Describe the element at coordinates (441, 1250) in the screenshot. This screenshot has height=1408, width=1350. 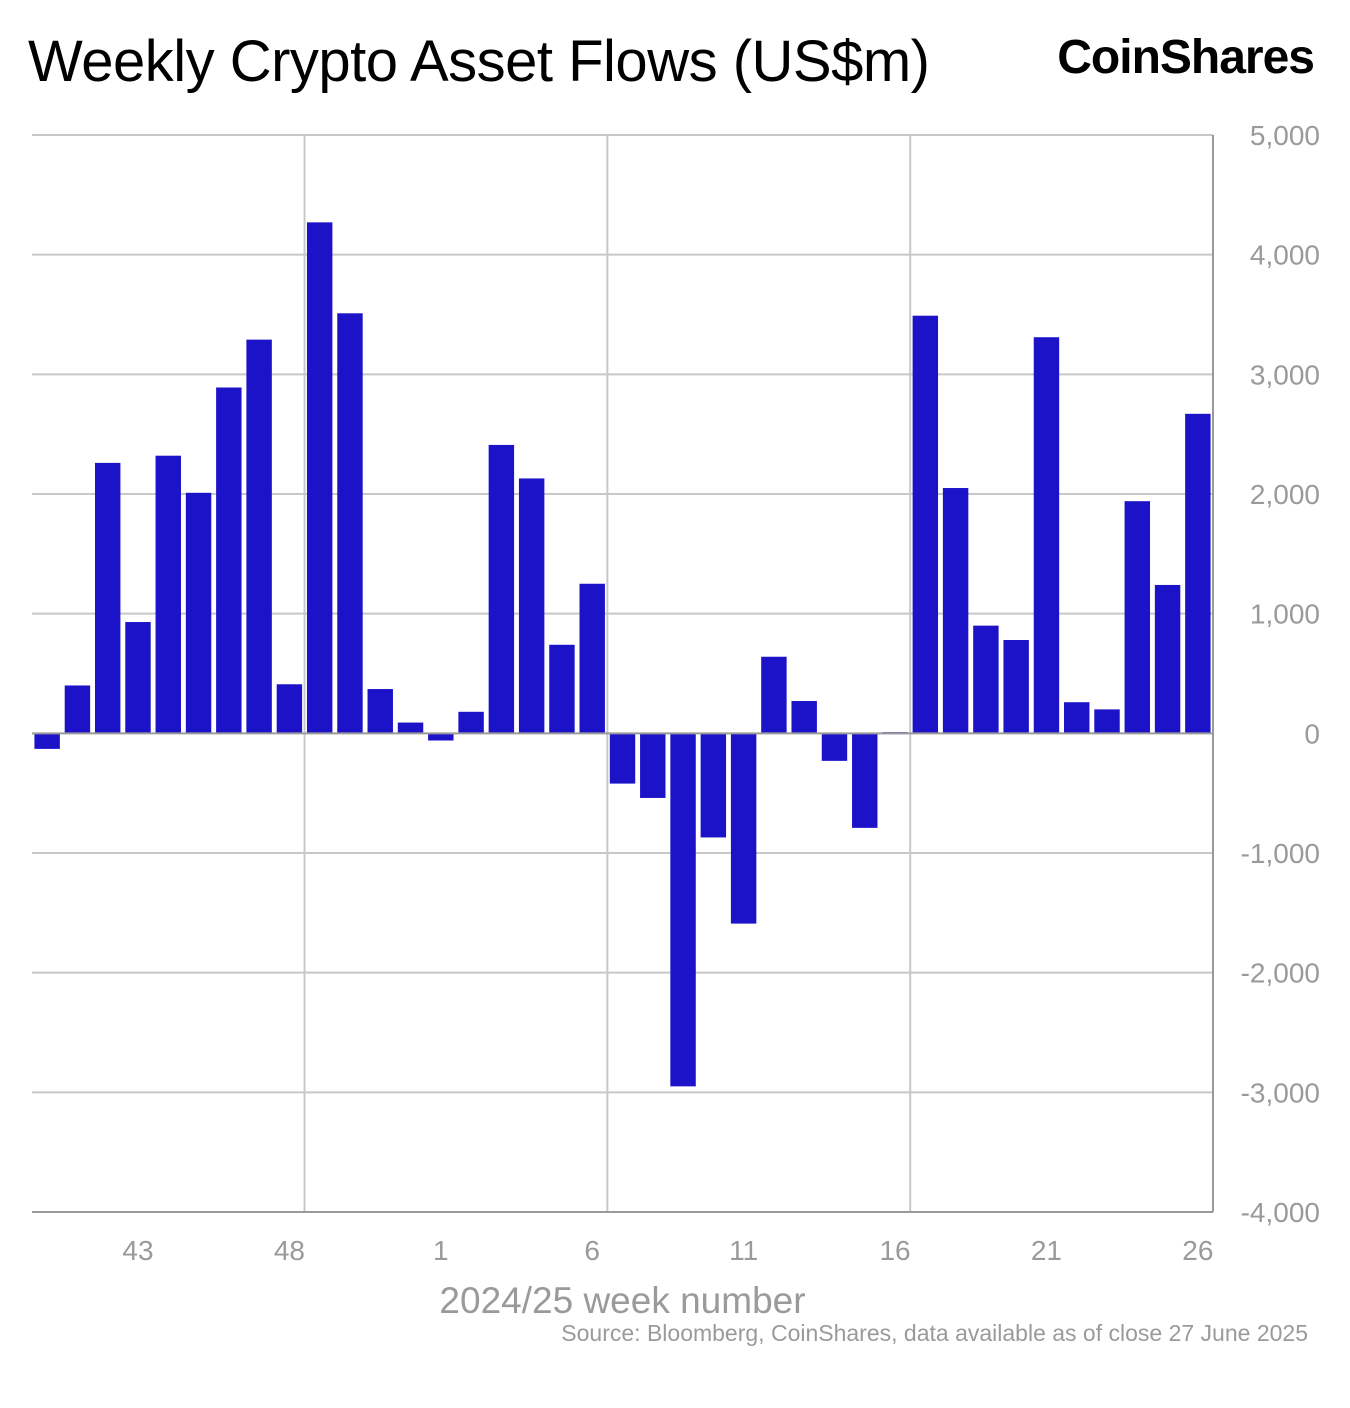
I see `x-tick-label: 1` at that location.